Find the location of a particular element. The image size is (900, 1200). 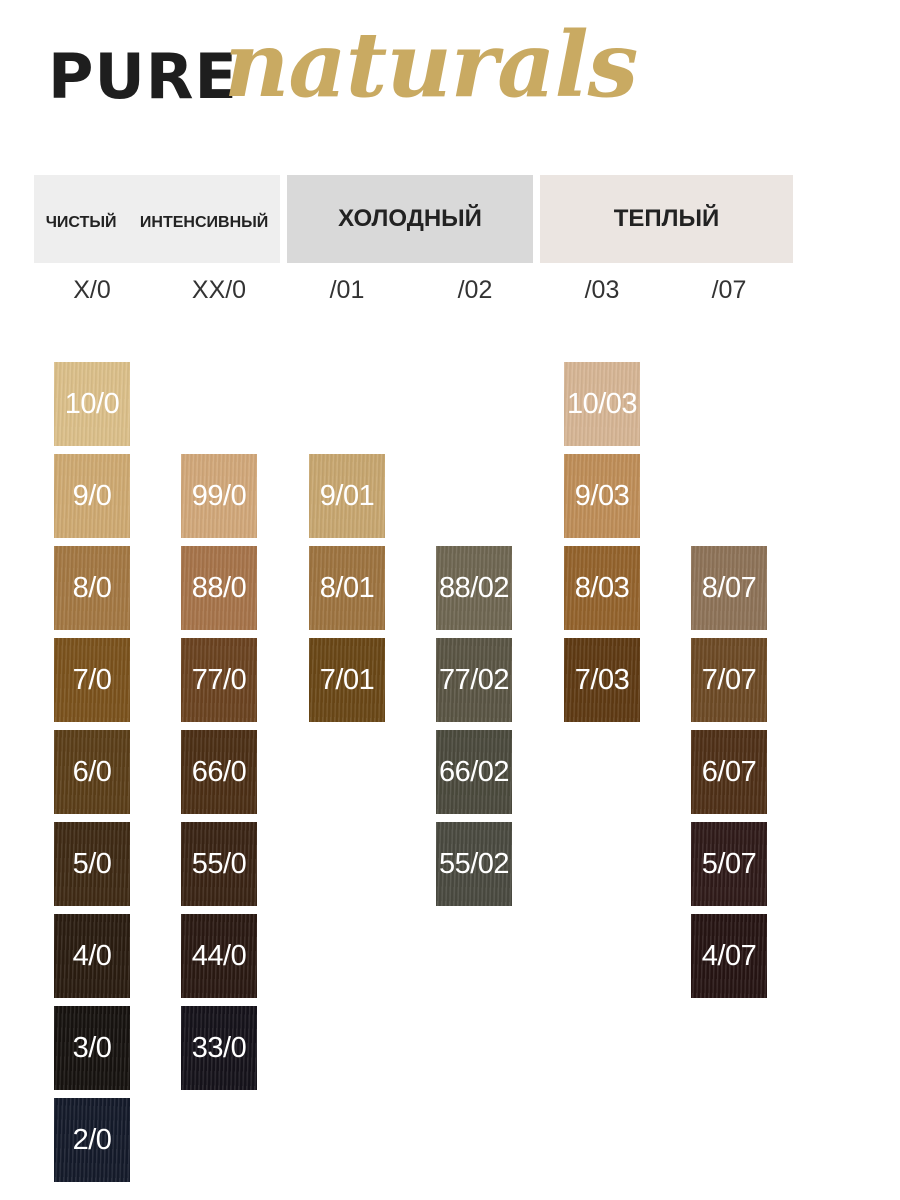

shade-label: 8/01 is located at coordinates (347, 587).